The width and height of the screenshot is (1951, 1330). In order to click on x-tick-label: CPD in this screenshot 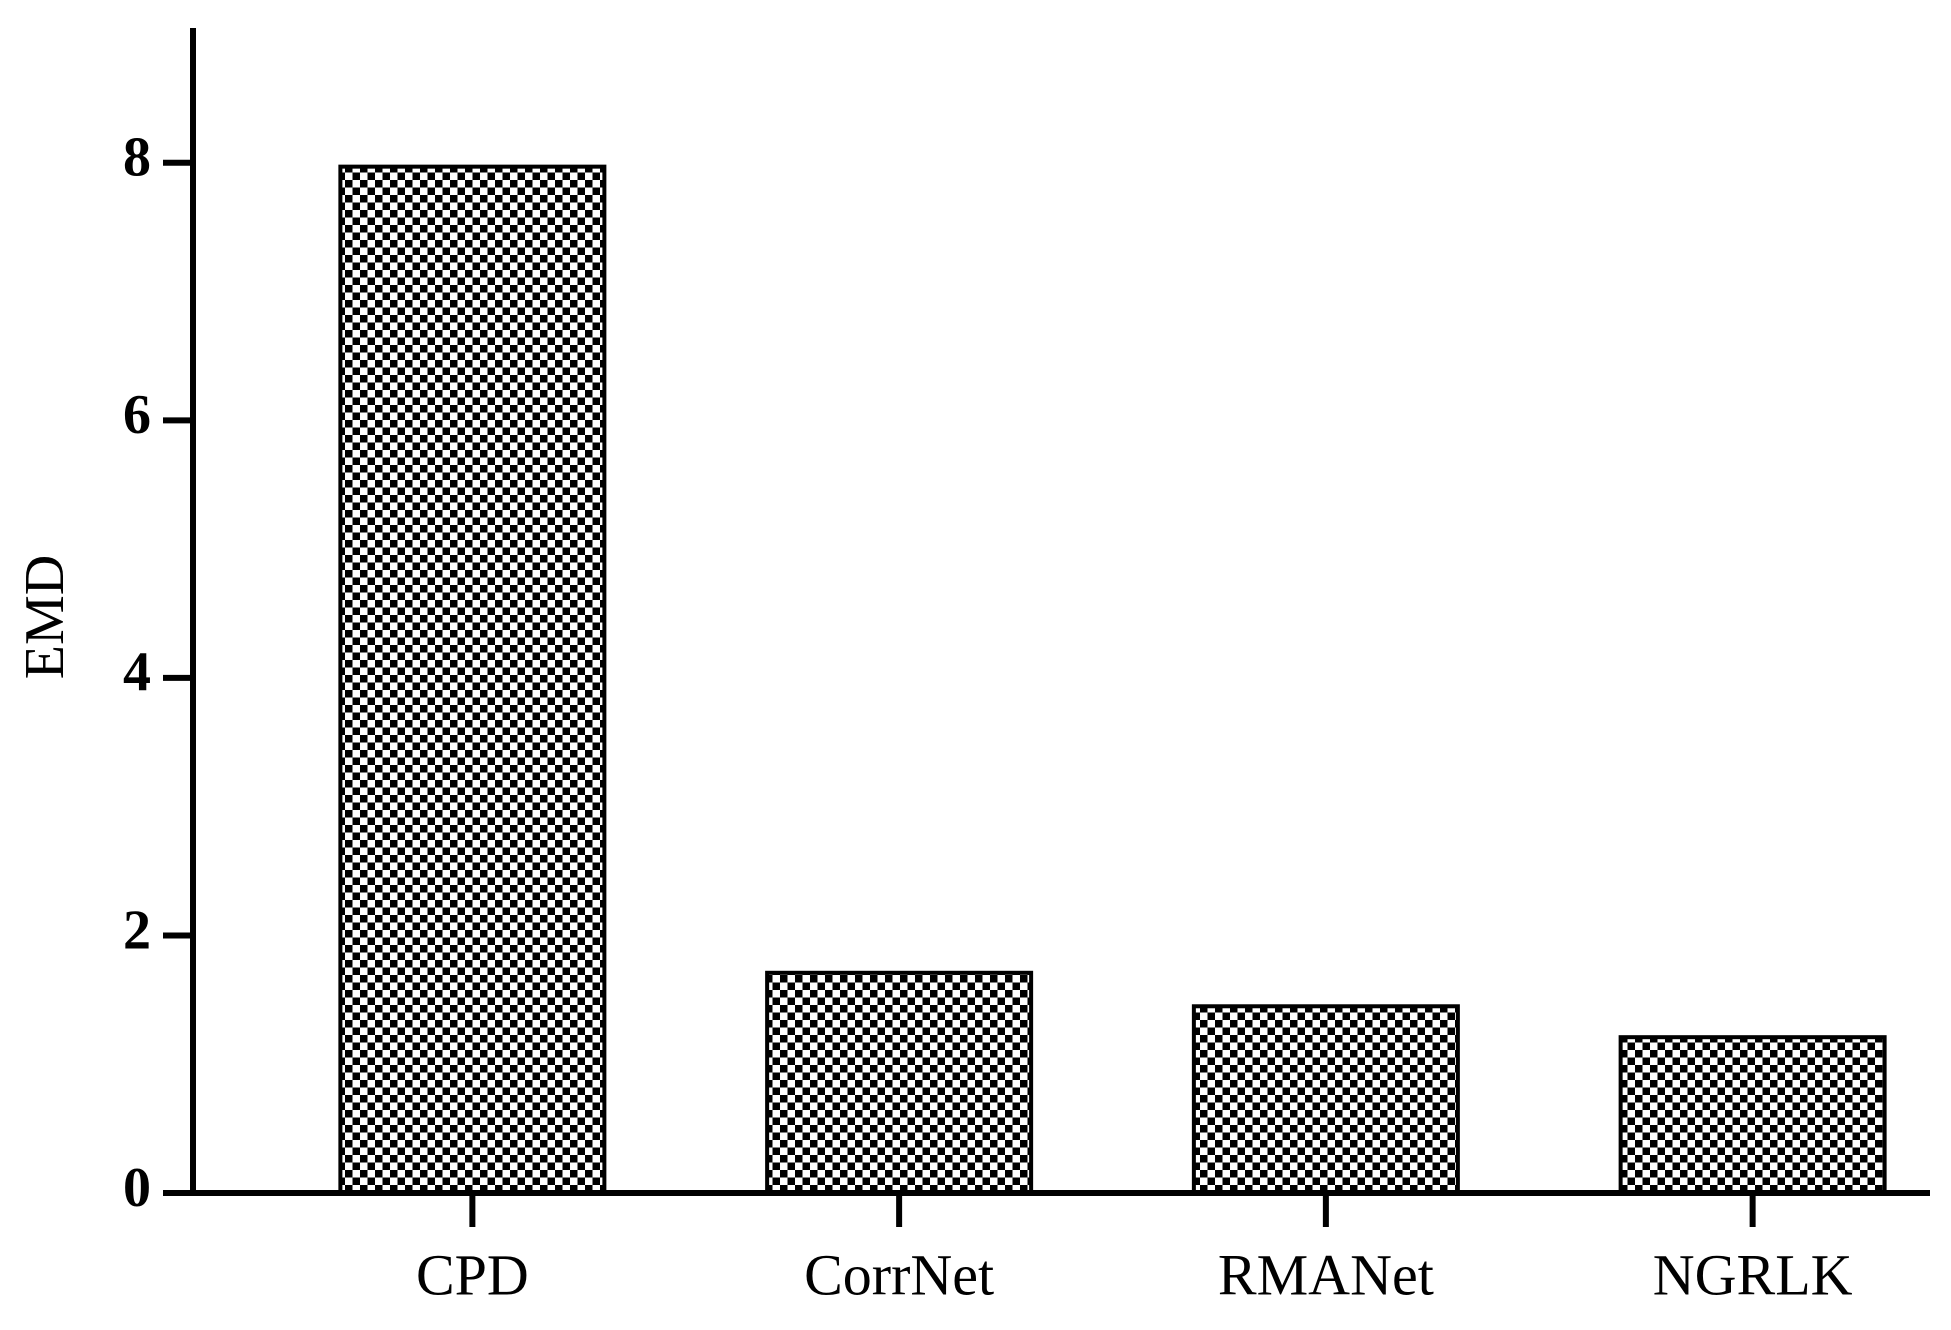, I will do `click(472, 1274)`.